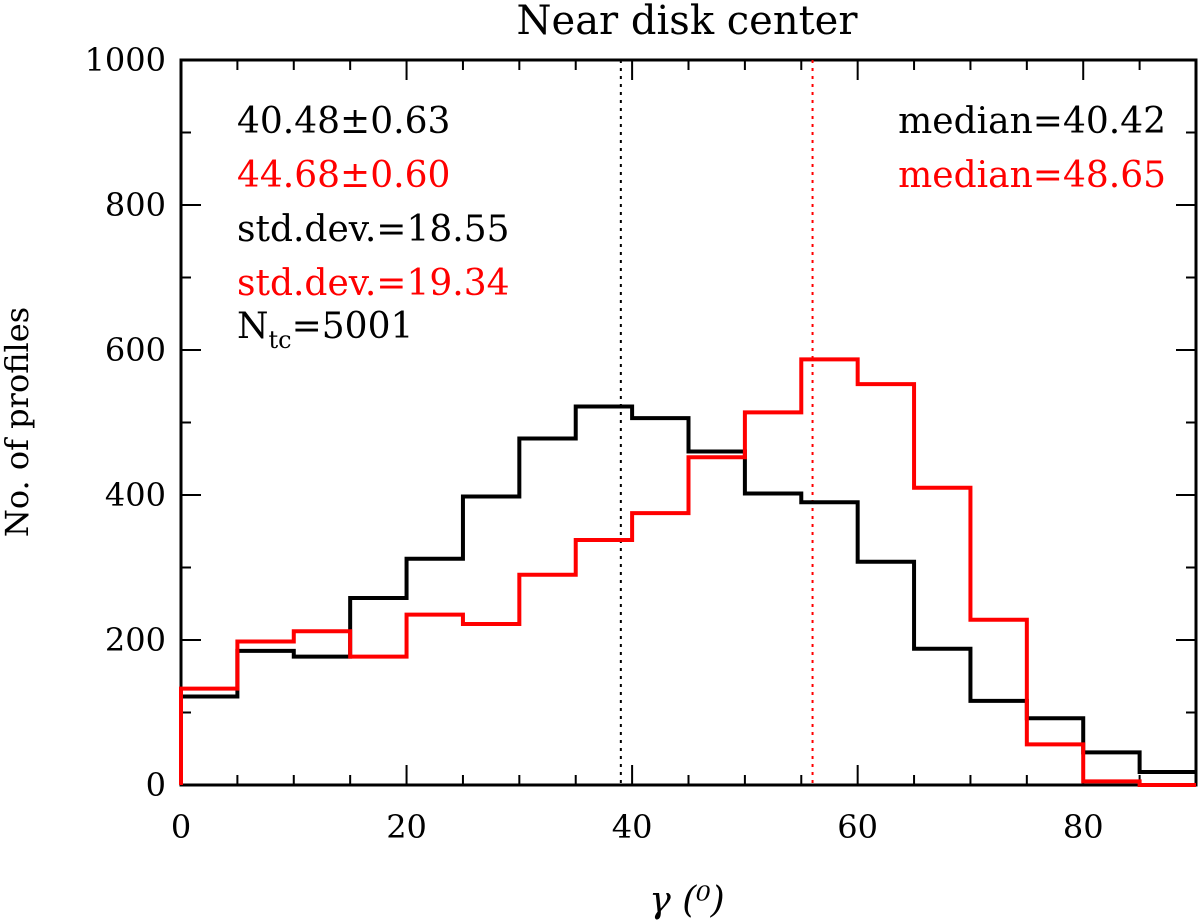  I want to click on stat-annotation: 40.48±0.63, so click(343, 121).